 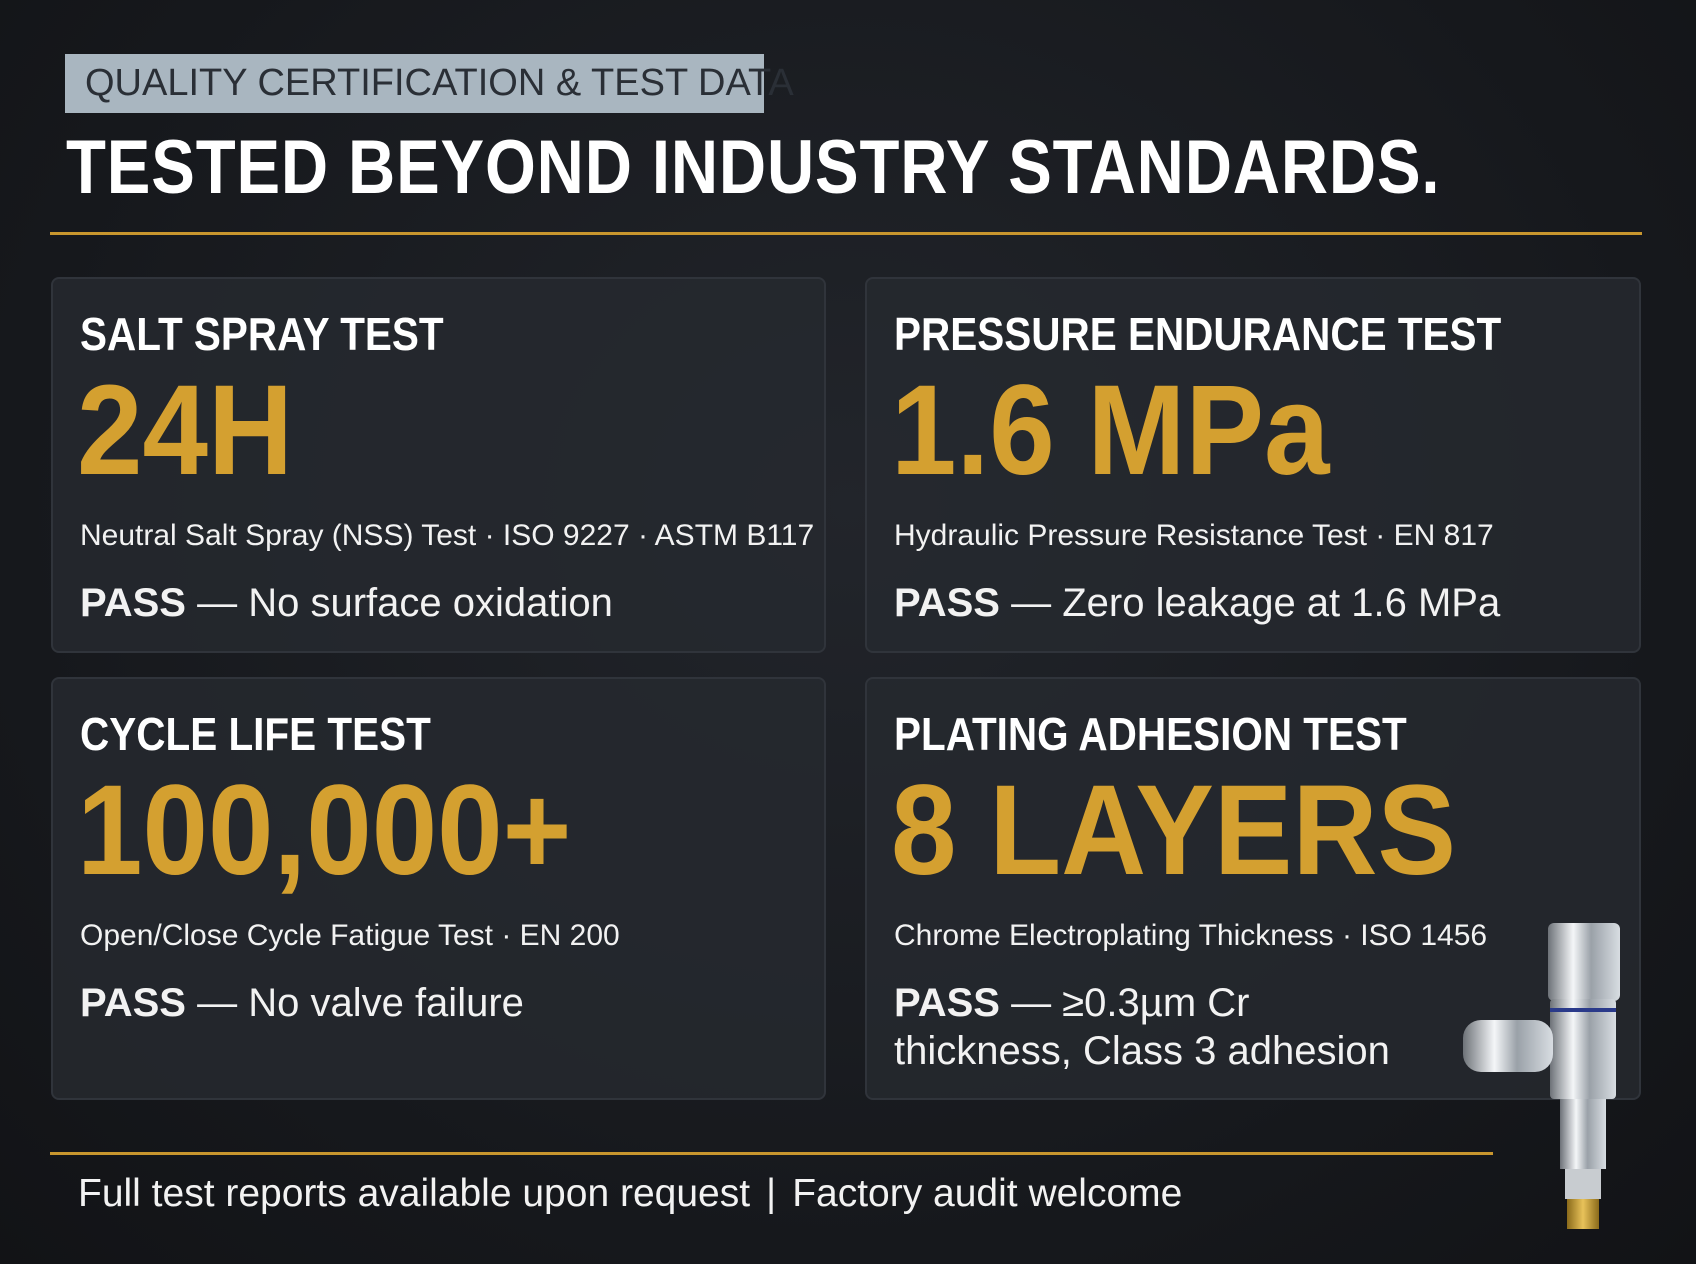 What do you see at coordinates (255, 734) in the screenshot?
I see `card-title: CYCLE LIFE TEST` at bounding box center [255, 734].